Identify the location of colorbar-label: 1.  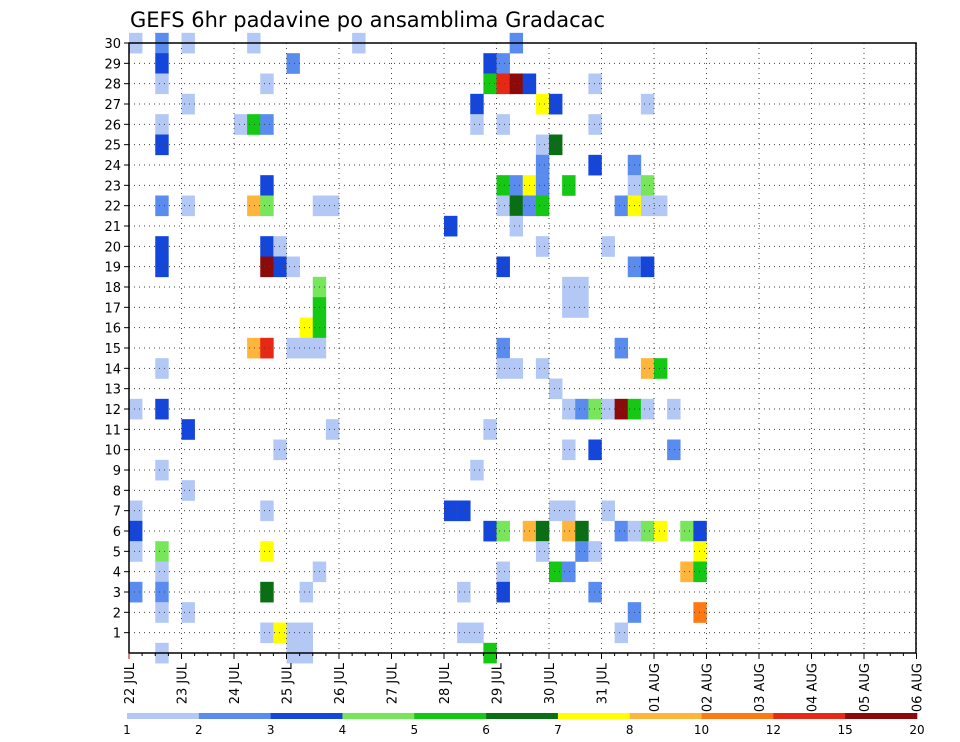
(127, 730).